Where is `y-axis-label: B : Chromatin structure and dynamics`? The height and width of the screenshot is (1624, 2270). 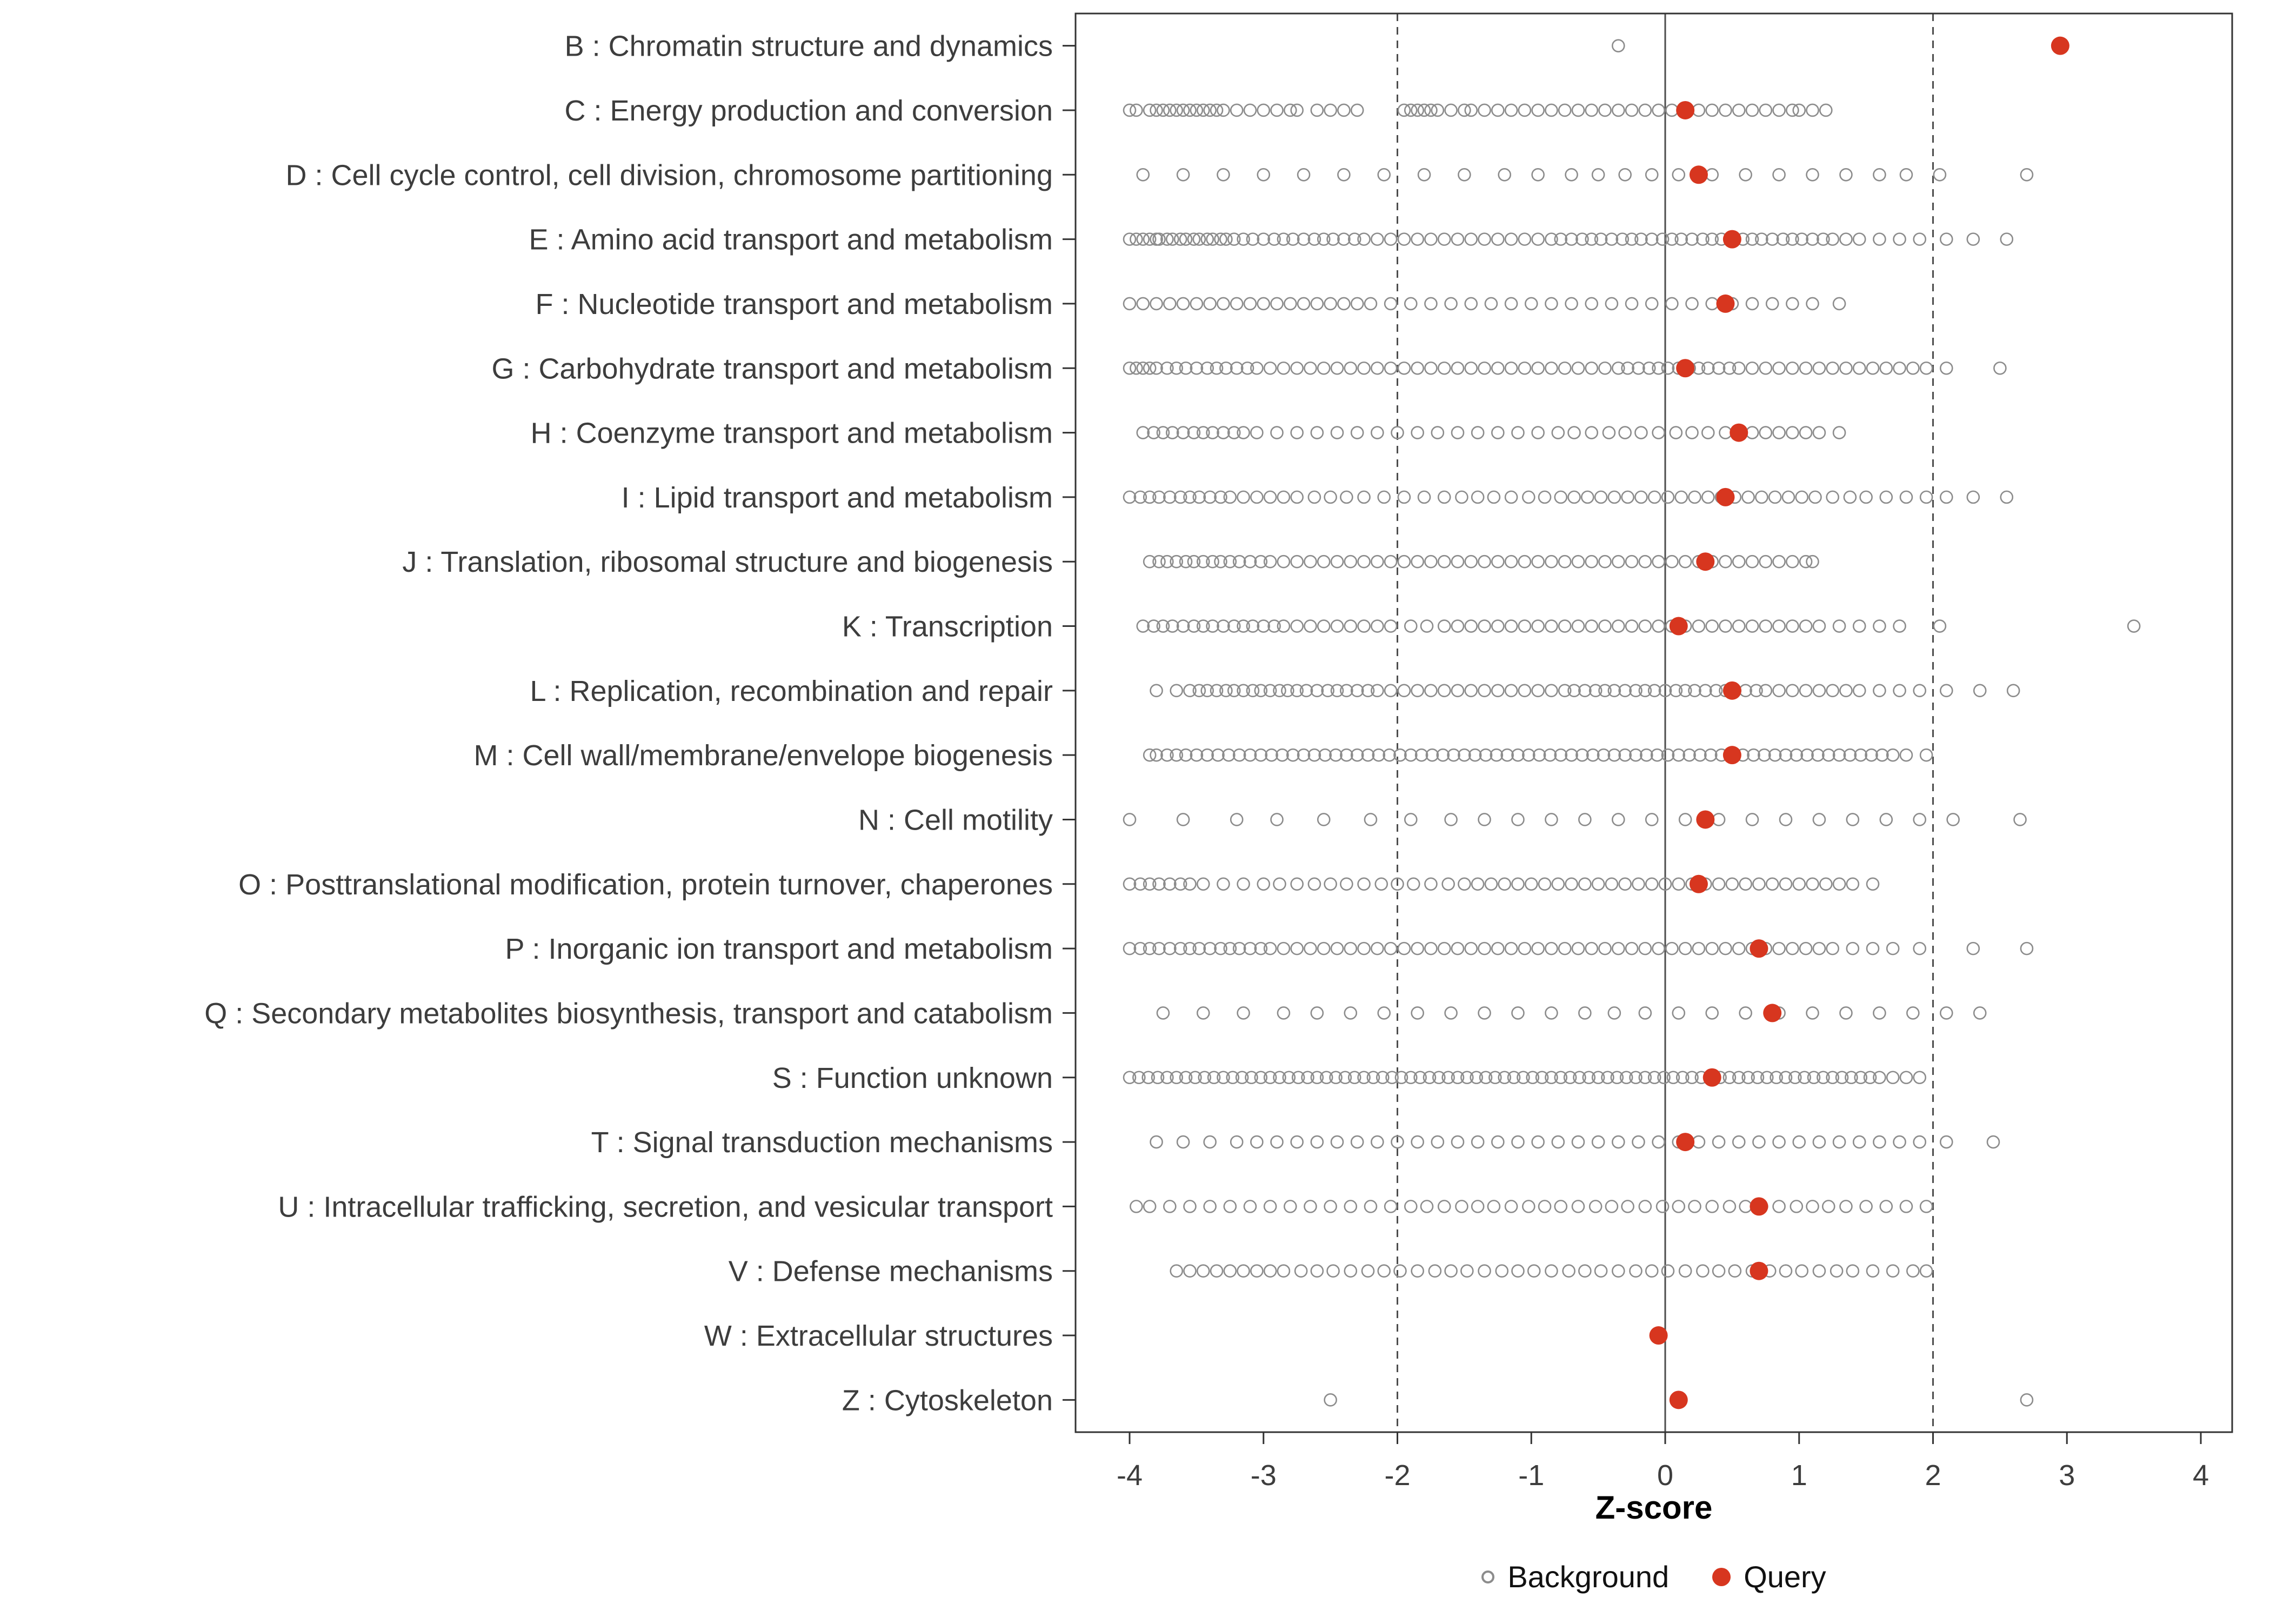
y-axis-label: B : Chromatin structure and dynamics is located at coordinates (809, 46).